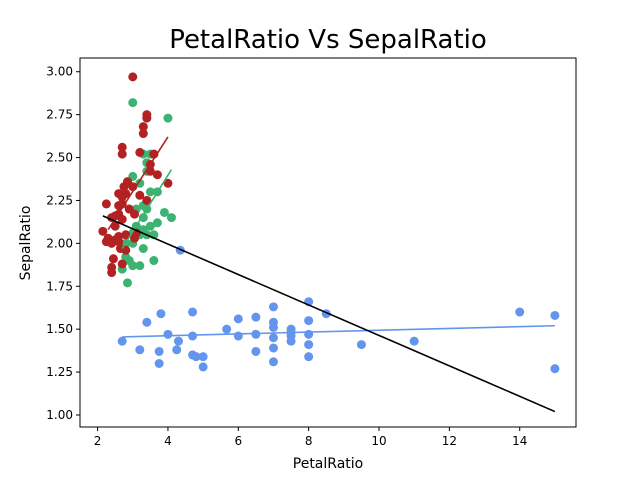  I want to click on y-tick-label: 1.75, so click(59, 286).